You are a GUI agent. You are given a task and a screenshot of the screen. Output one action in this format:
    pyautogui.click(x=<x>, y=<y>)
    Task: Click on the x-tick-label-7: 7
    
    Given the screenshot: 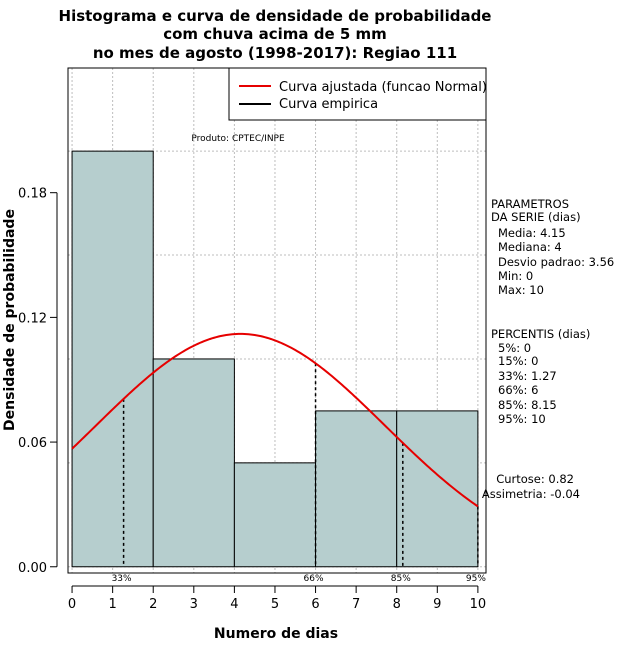 What is the action you would take?
    pyautogui.click(x=356, y=604)
    